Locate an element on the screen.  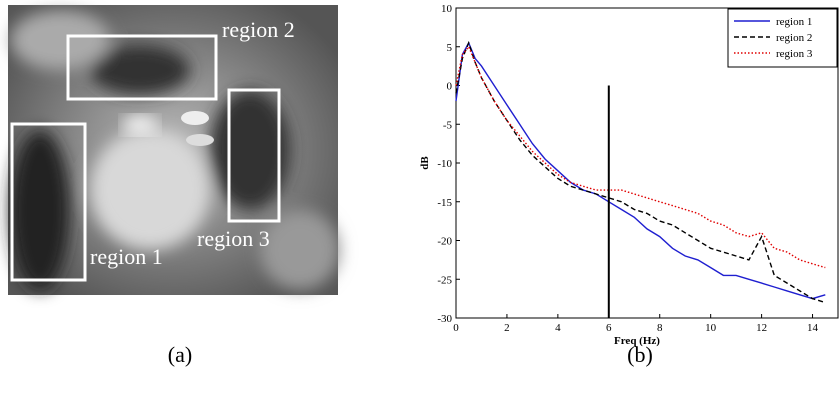
legend is located at coordinates (782, 38).